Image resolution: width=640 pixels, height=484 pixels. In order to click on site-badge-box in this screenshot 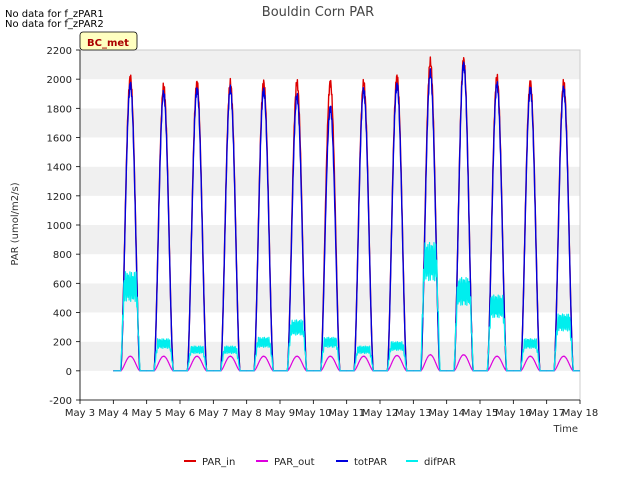, I will do `click(108, 41)`.